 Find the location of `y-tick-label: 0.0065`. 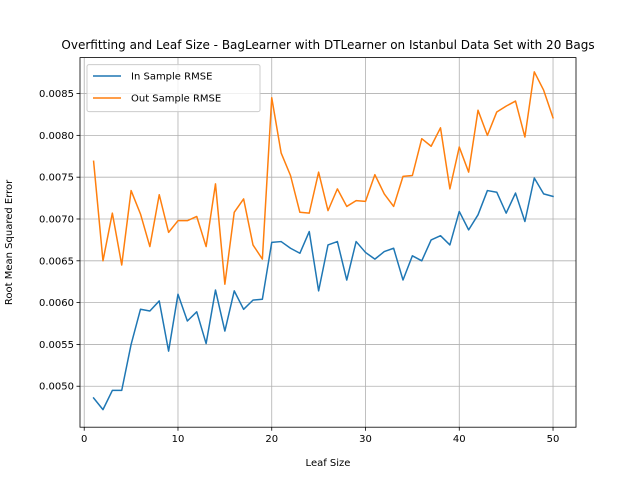

y-tick-label: 0.0065 is located at coordinates (56, 261).